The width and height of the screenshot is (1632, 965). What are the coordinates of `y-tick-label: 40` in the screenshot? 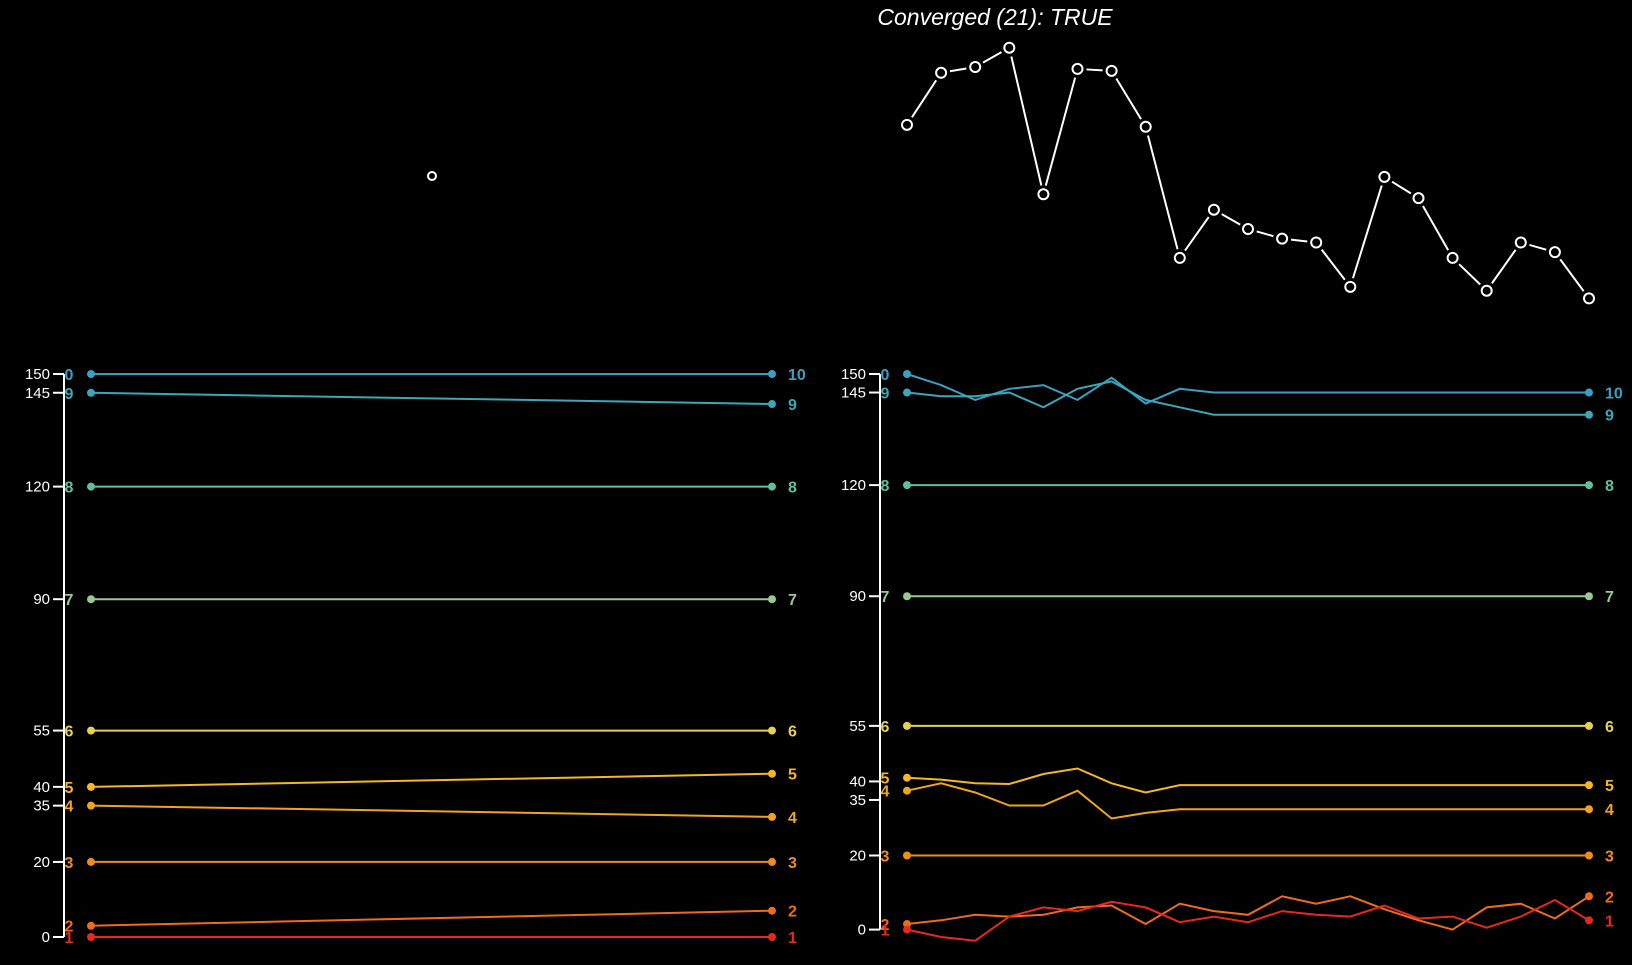 It's located at (41, 787).